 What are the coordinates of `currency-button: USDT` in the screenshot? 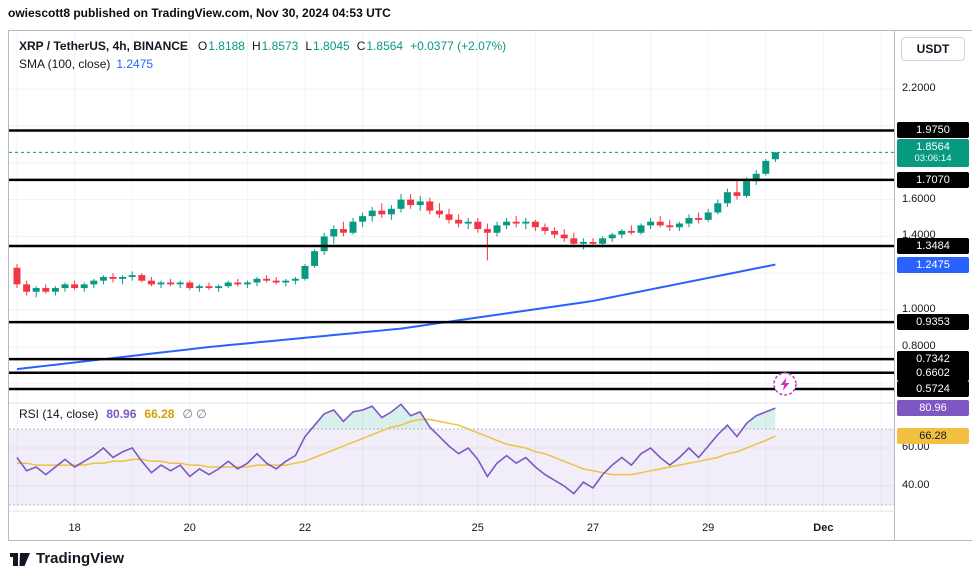 It's located at (933, 49).